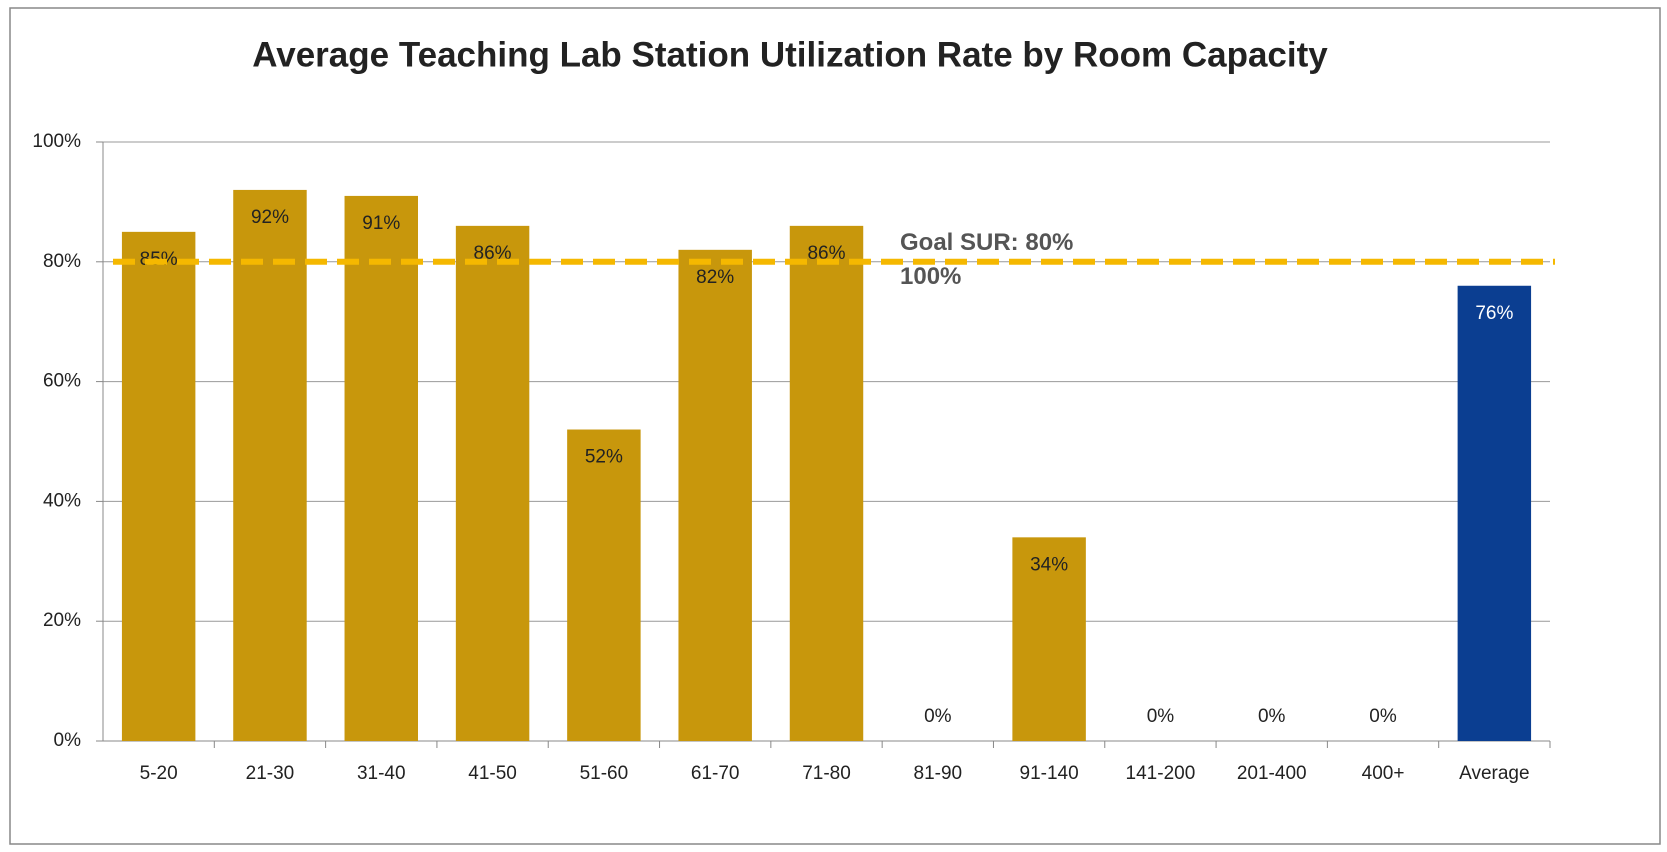 The height and width of the screenshot is (852, 1667). What do you see at coordinates (604, 457) in the screenshot?
I see `value-label: 52%` at bounding box center [604, 457].